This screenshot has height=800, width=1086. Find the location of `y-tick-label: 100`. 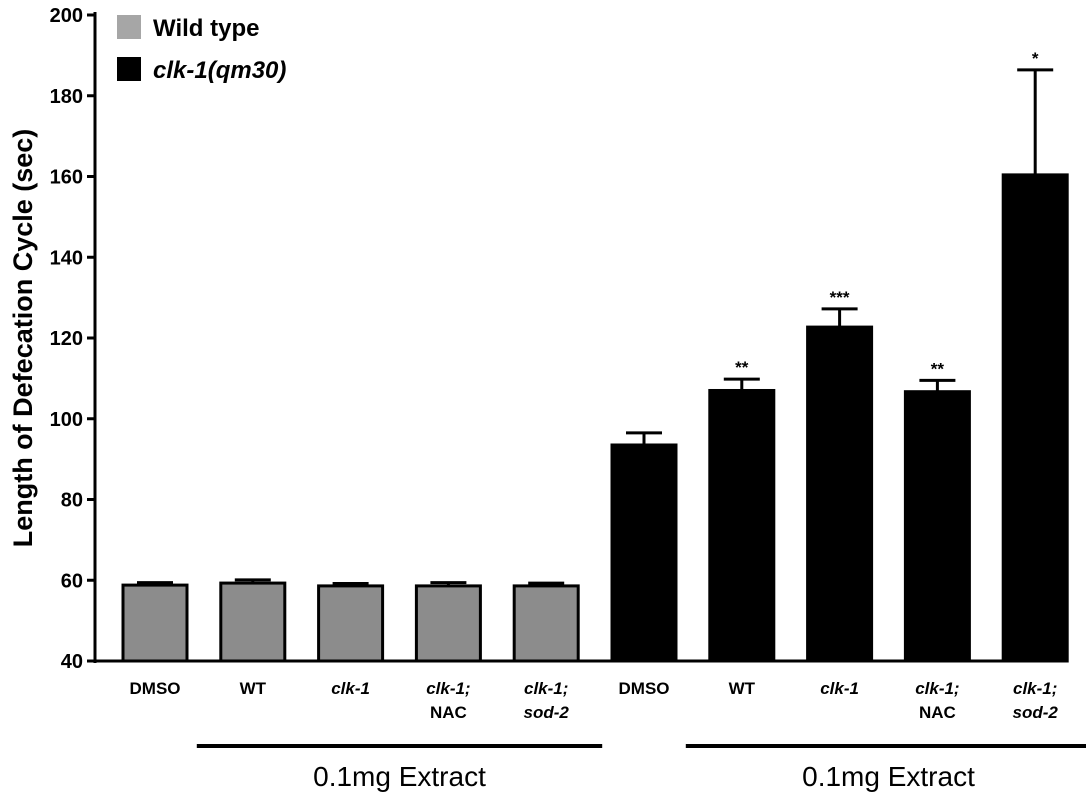

y-tick-label: 100 is located at coordinates (66, 420).